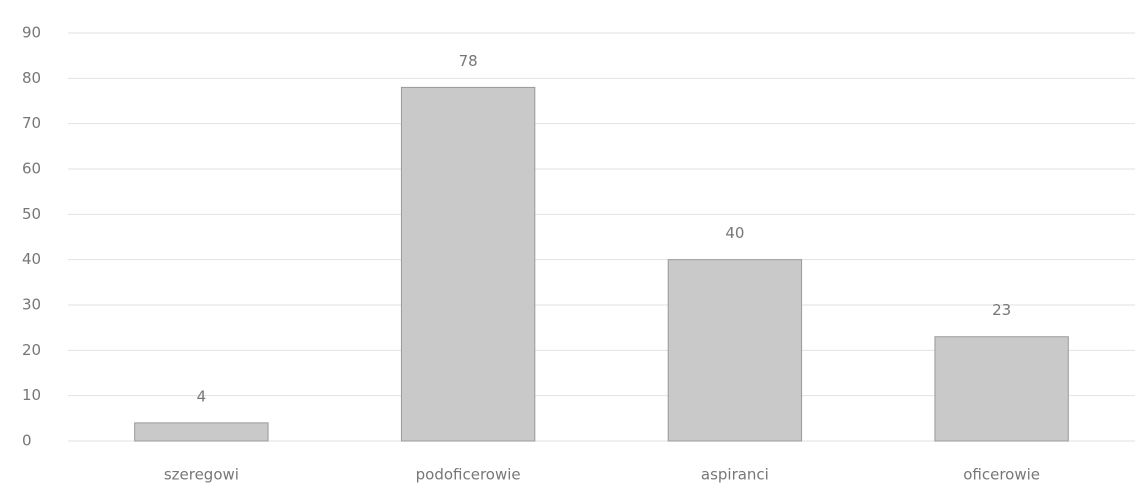 Image resolution: width=1146 pixels, height=499 pixels. I want to click on y-tick-label: 70, so click(31, 123).